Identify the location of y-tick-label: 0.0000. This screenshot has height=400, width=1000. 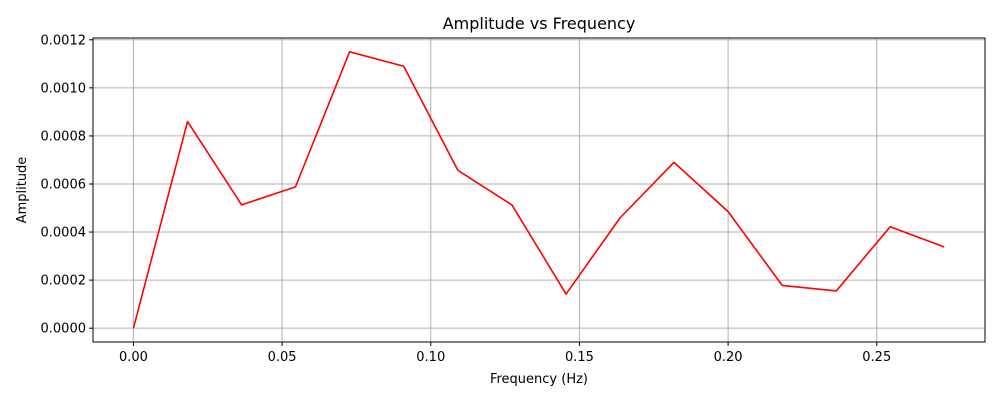
(64, 329).